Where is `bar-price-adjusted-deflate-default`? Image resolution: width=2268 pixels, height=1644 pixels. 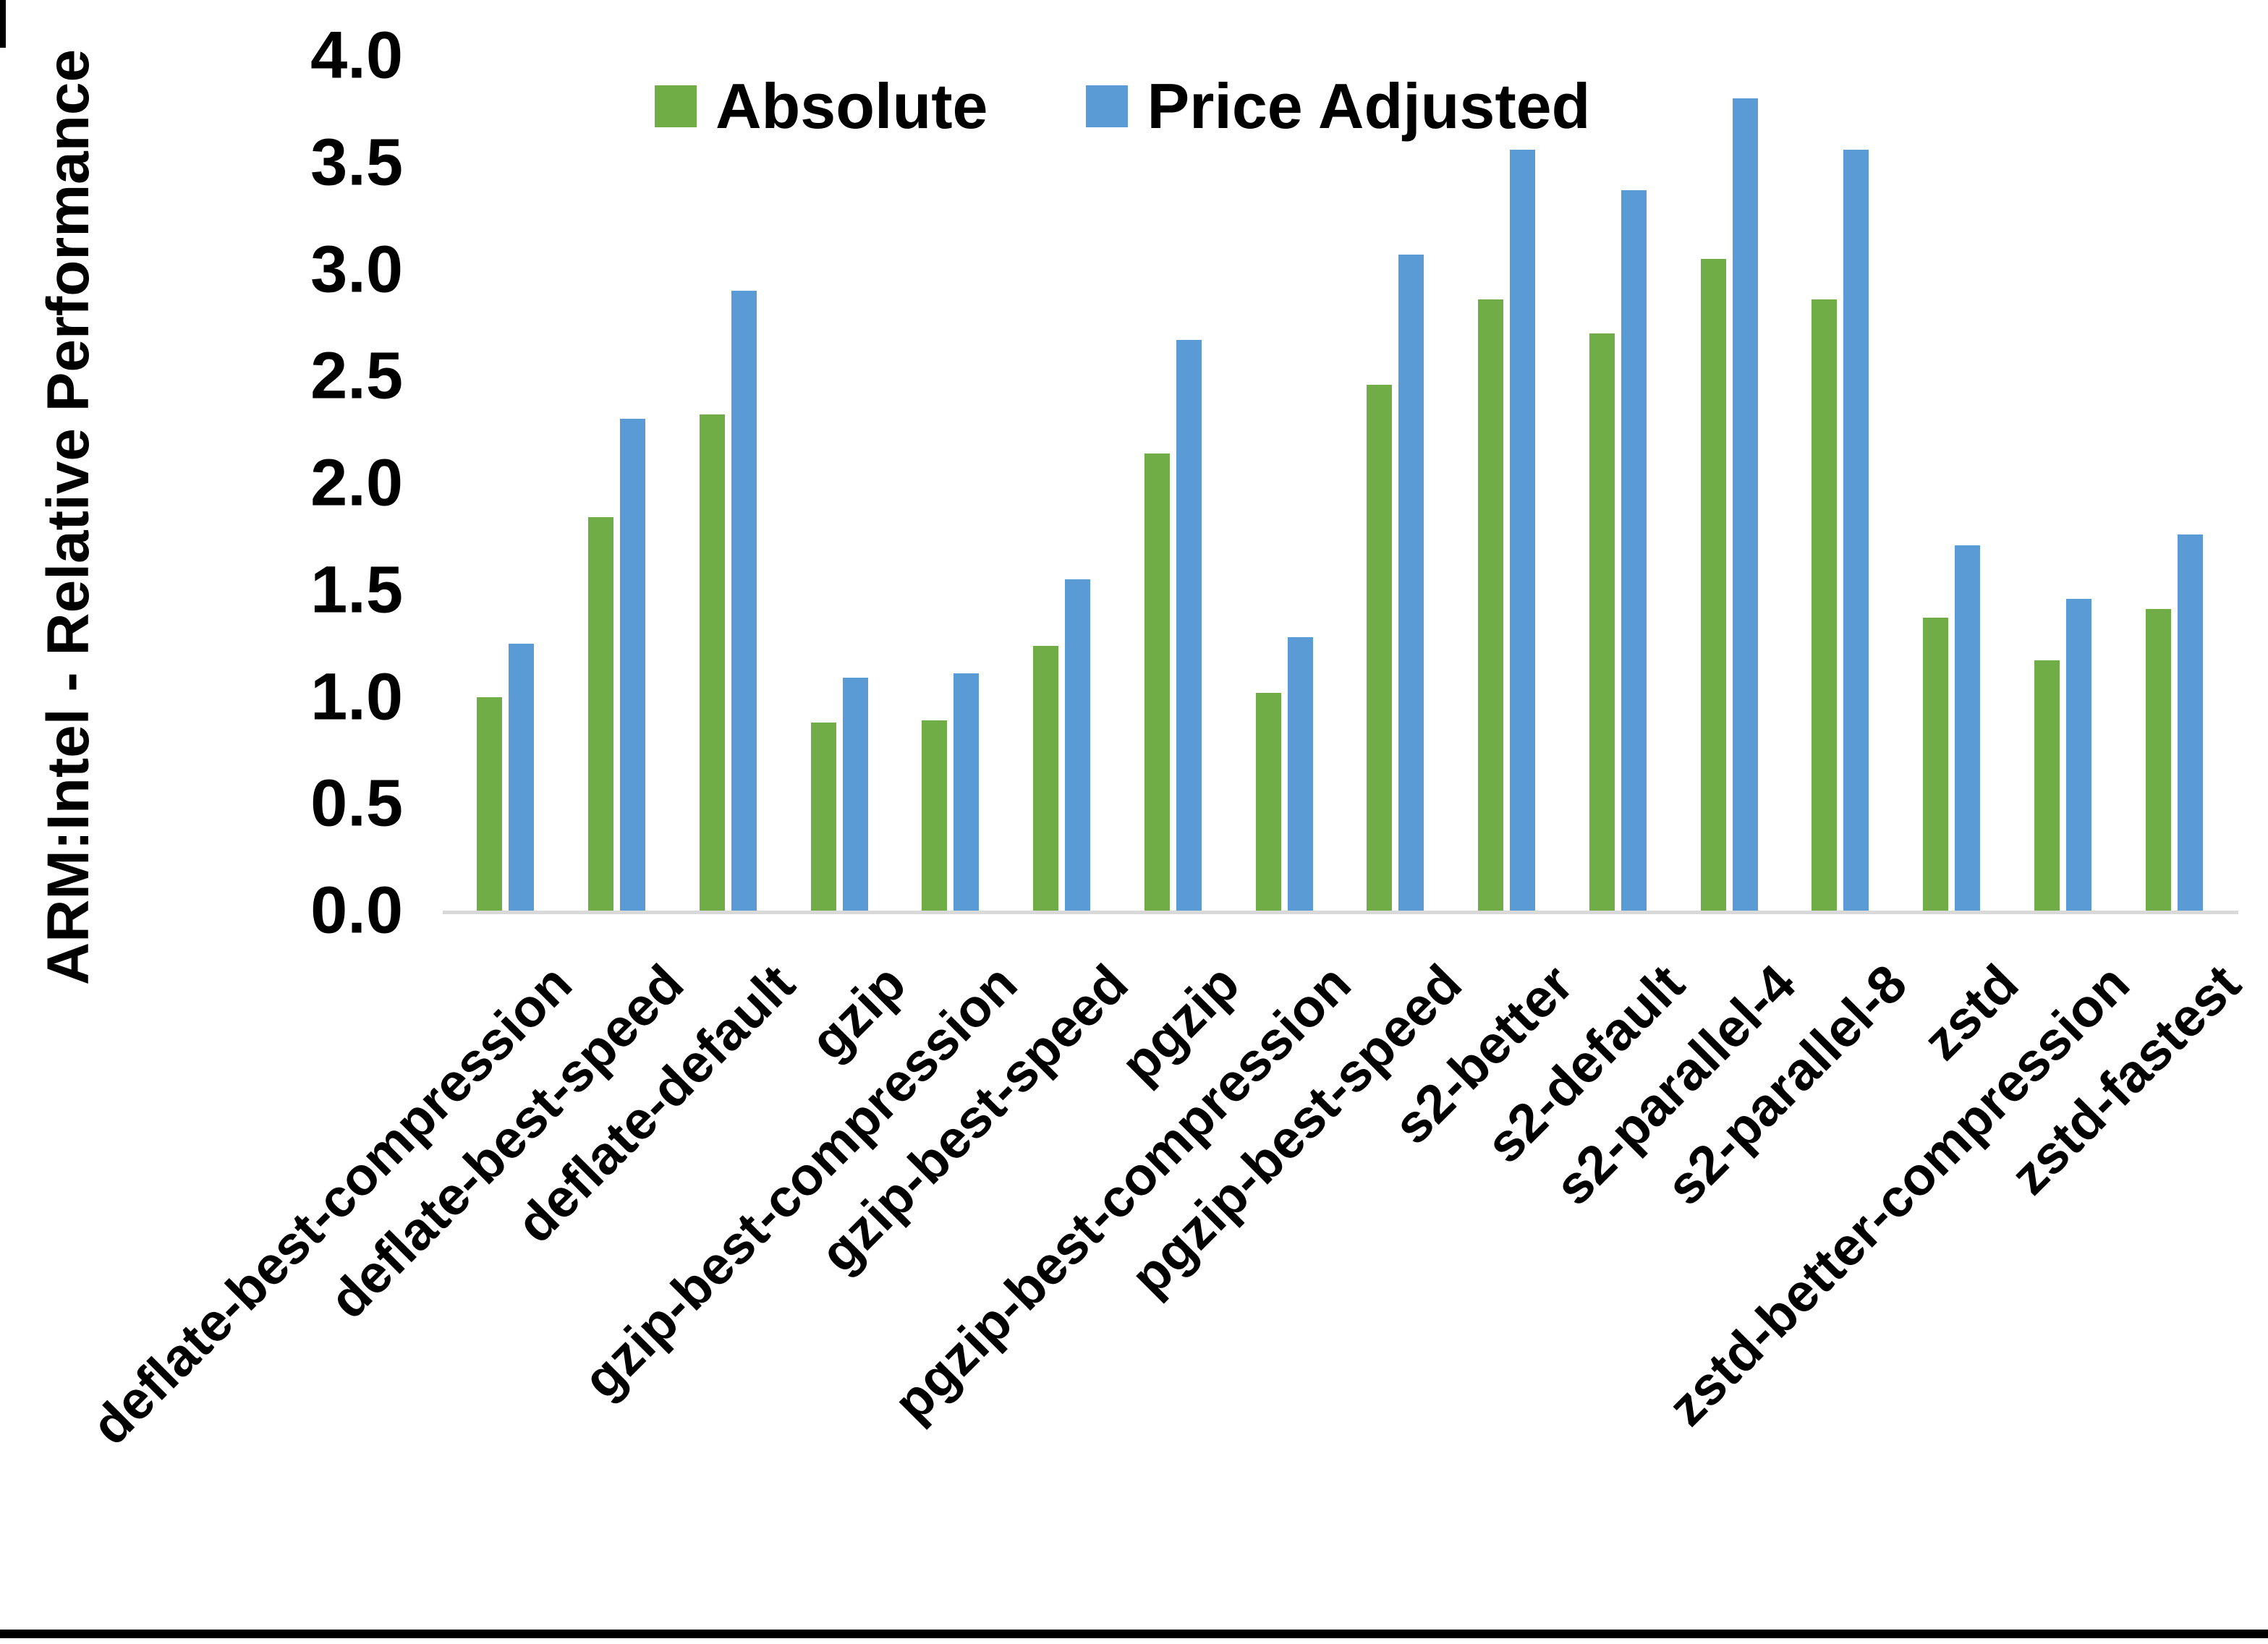
bar-price-adjusted-deflate-default is located at coordinates (744, 601).